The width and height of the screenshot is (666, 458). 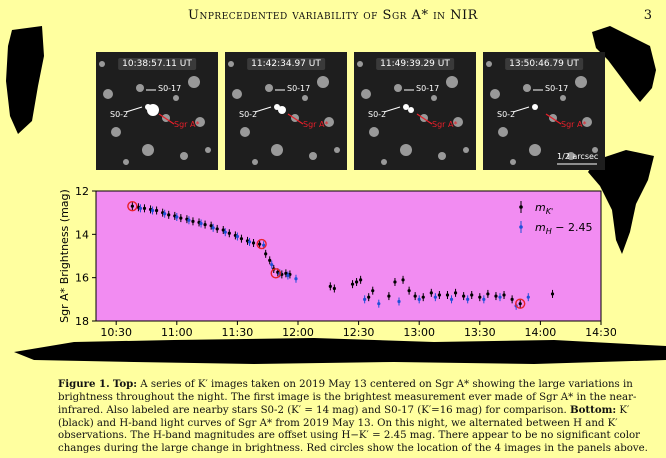 I want to click on y-tick-label: 18, so click(x=82, y=321).